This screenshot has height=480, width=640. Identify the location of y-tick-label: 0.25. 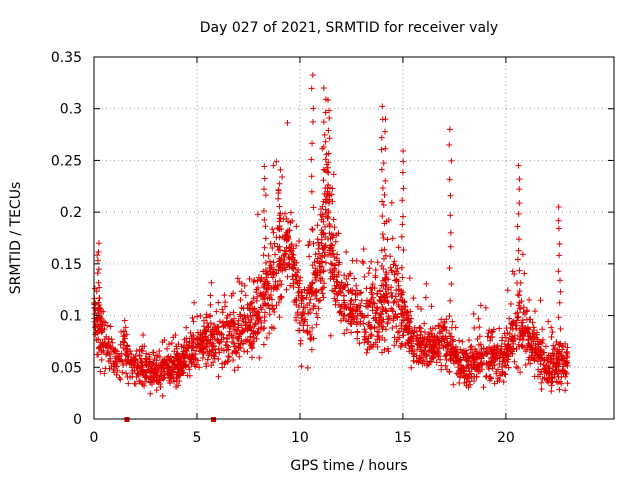
(66, 161).